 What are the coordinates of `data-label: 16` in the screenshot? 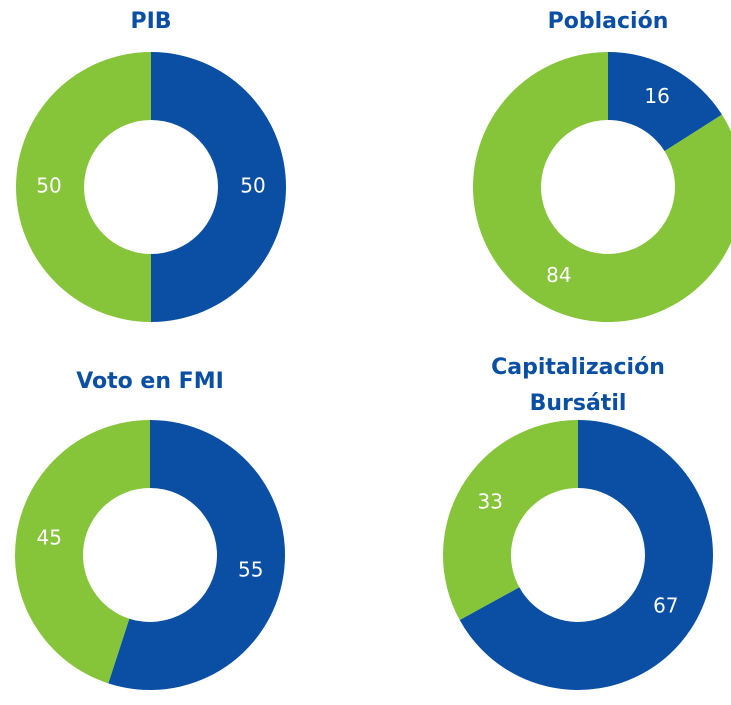 It's located at (656, 96).